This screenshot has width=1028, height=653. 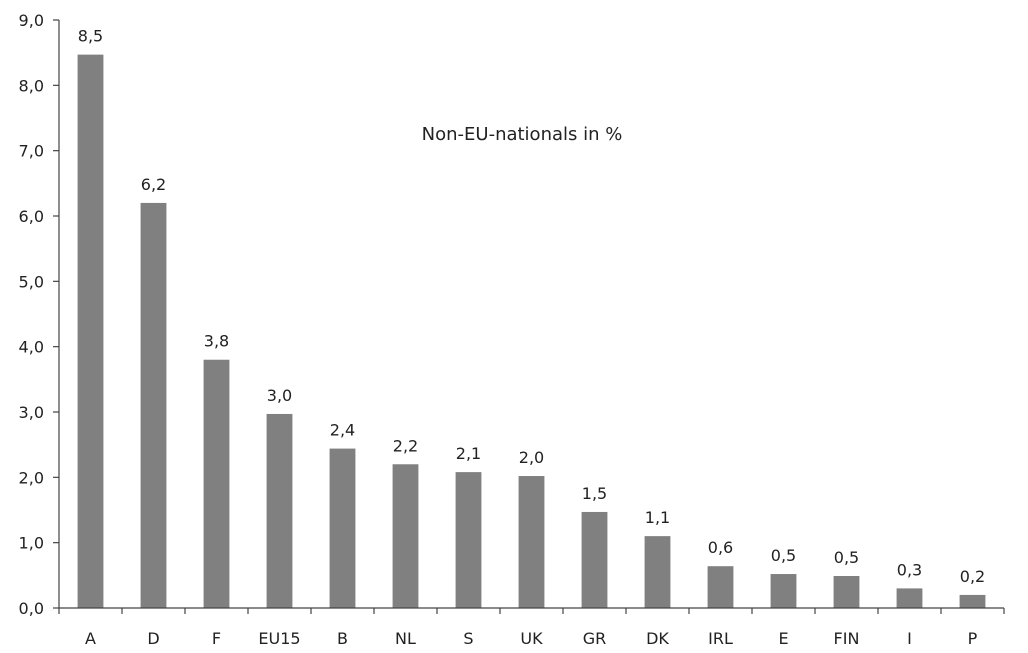 What do you see at coordinates (31, 608) in the screenshot?
I see `y-tick-label: 0,0` at bounding box center [31, 608].